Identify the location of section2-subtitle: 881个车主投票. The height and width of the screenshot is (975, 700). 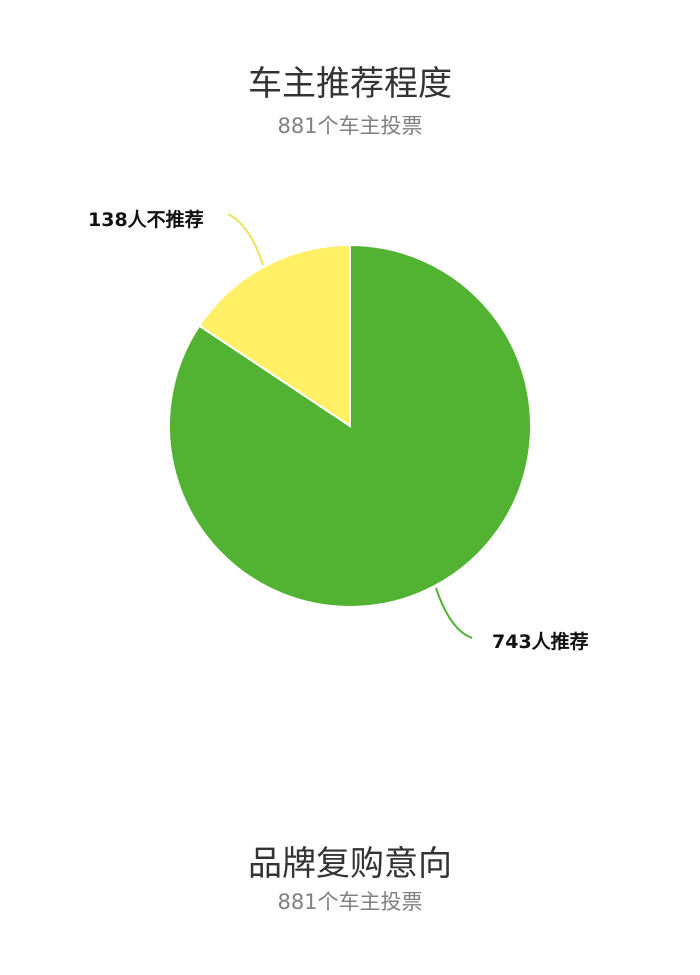
(350, 902).